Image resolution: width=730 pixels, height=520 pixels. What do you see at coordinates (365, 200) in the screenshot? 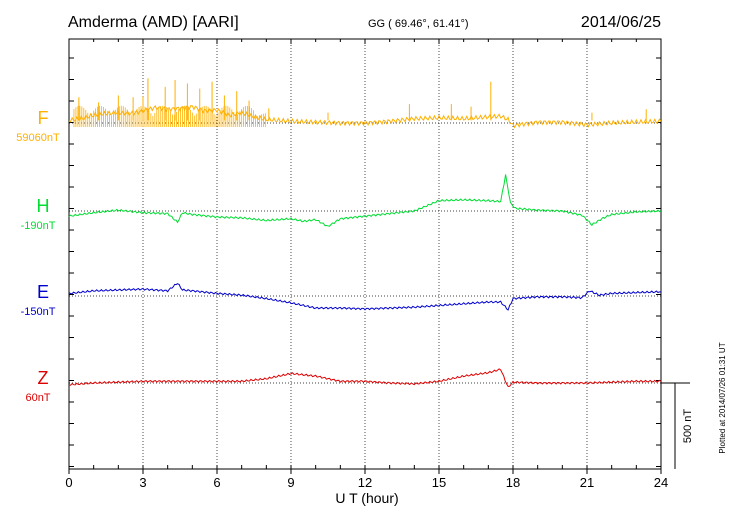
I see `series-line-h` at bounding box center [365, 200].